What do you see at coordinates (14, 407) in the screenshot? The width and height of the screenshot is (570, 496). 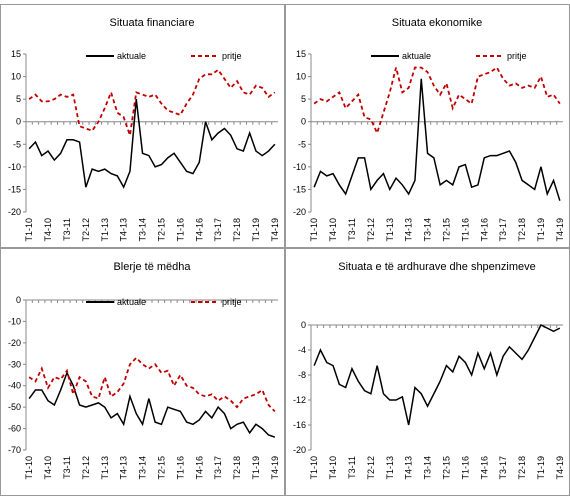 I see `y-tick-label: -50` at bounding box center [14, 407].